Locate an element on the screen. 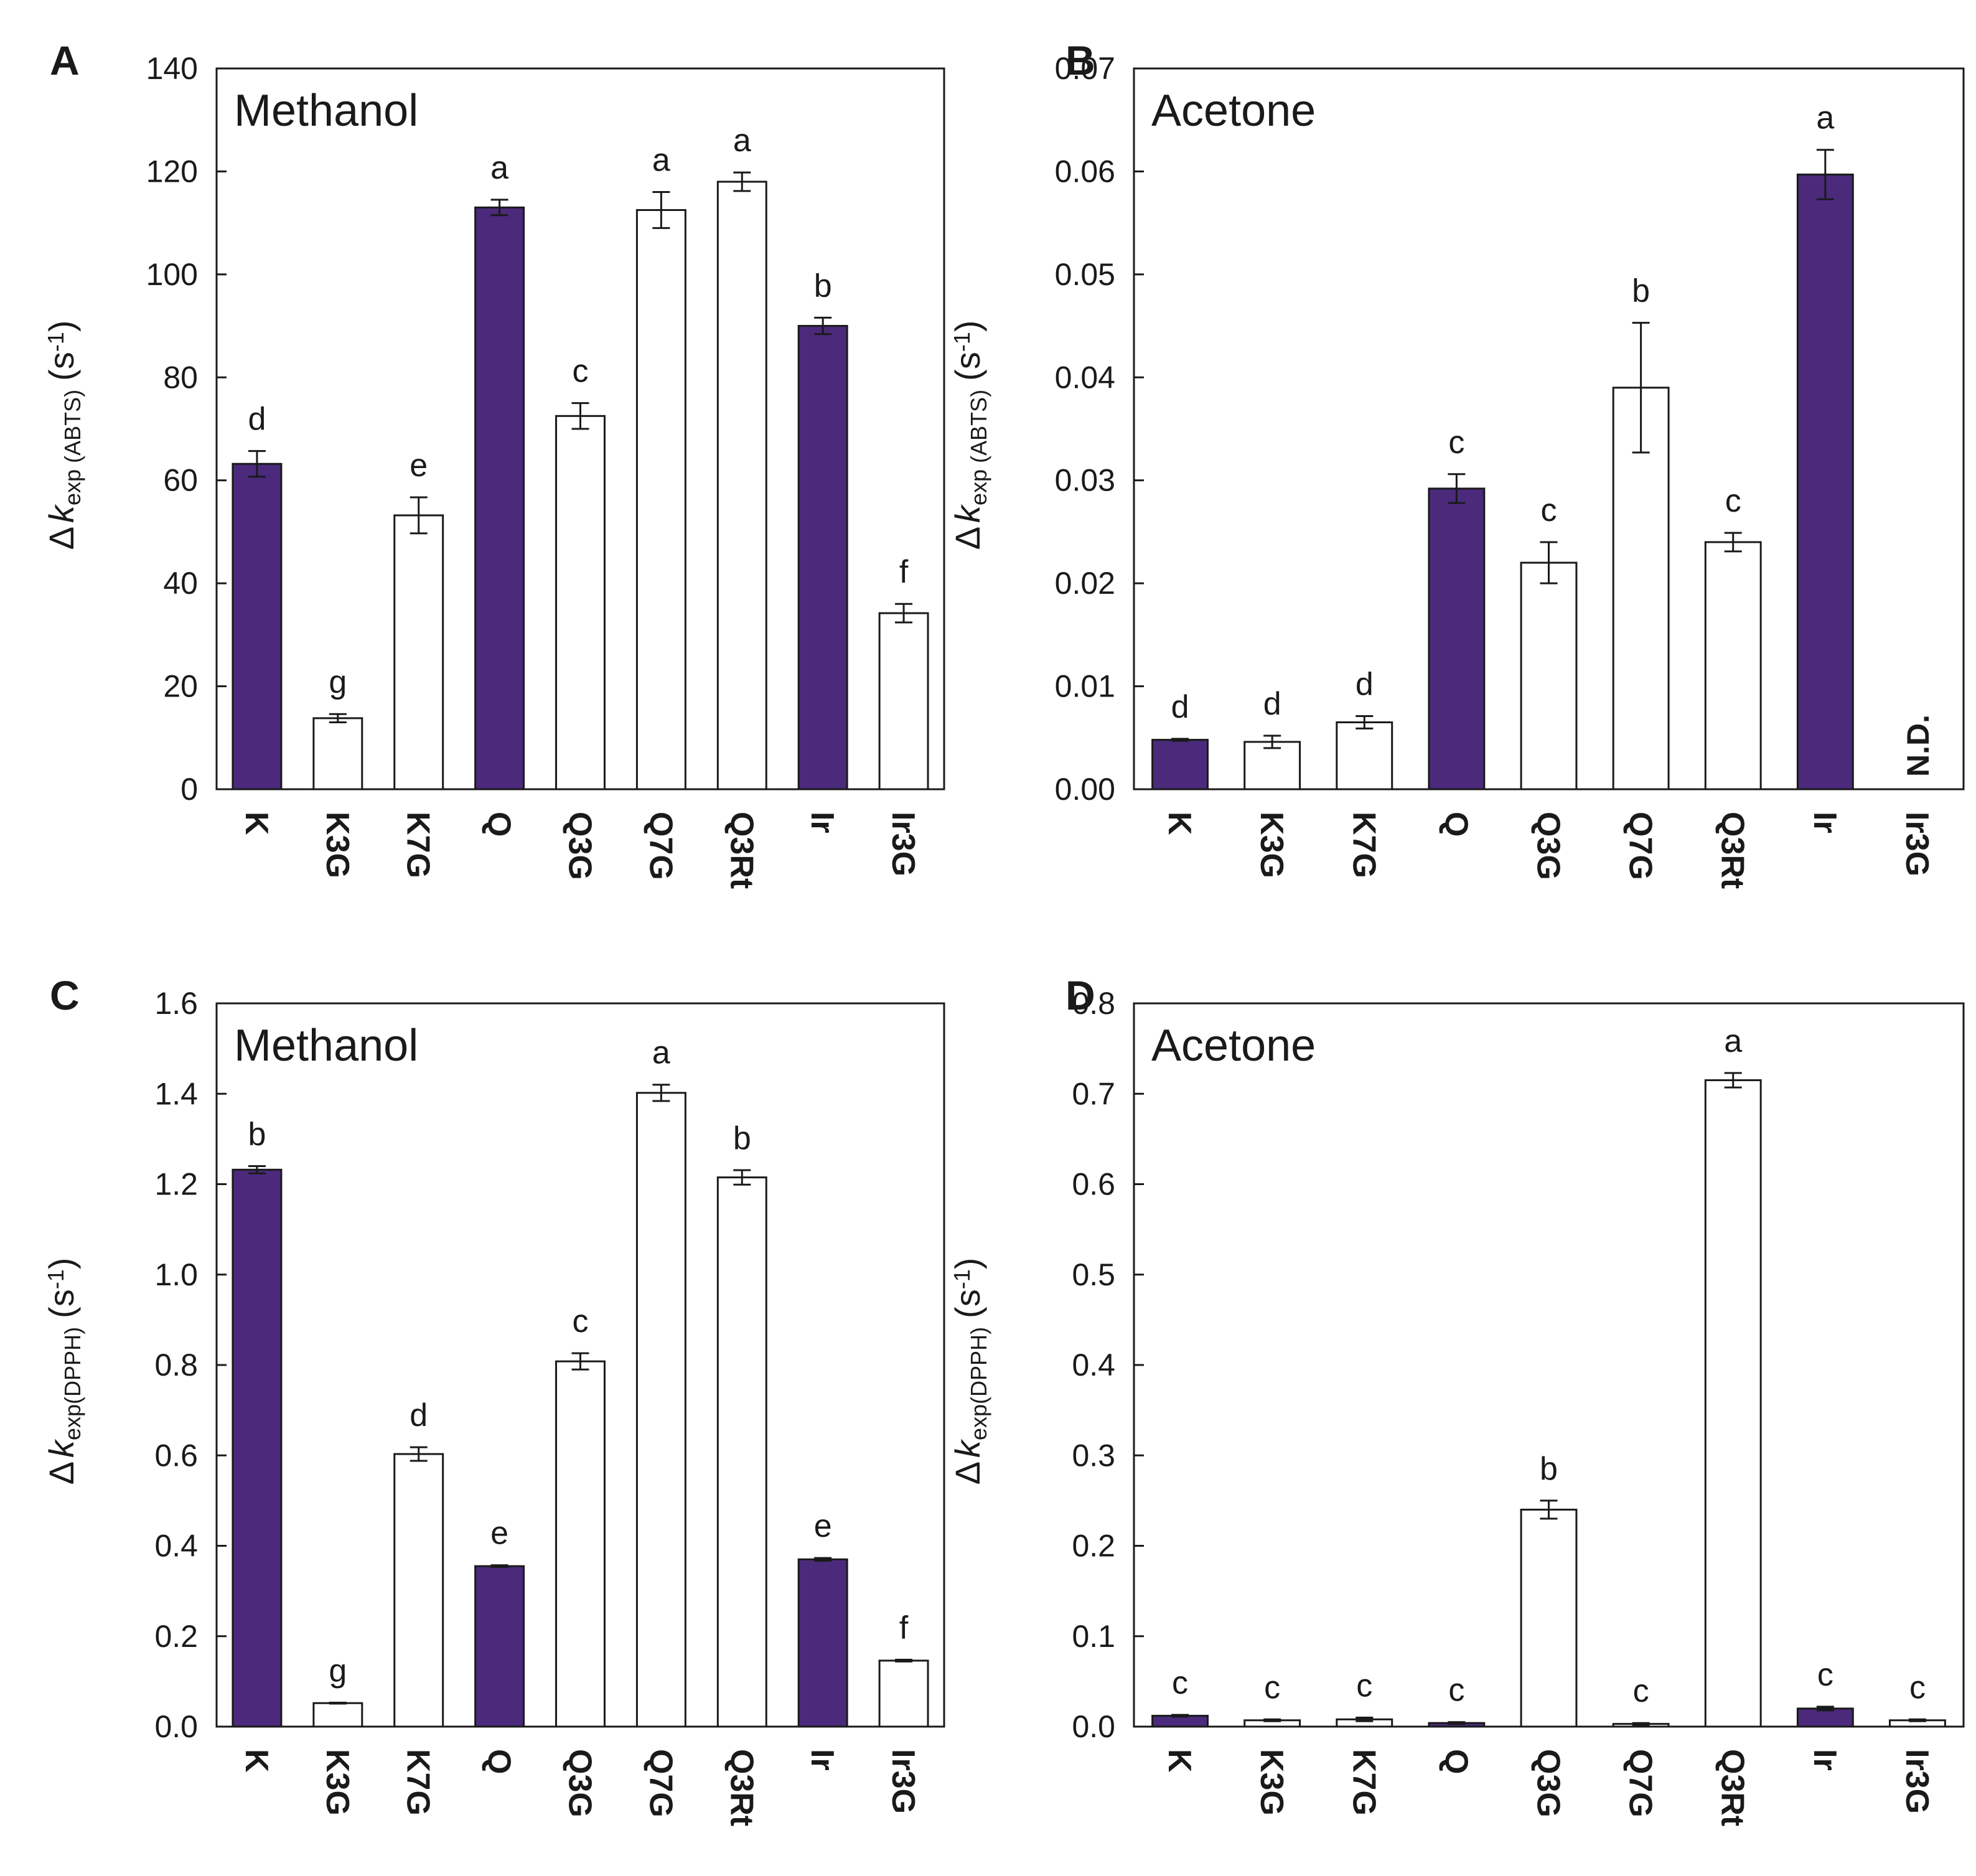 The height and width of the screenshot is (1876, 1976). panel-title: Methanol is located at coordinates (326, 1046).